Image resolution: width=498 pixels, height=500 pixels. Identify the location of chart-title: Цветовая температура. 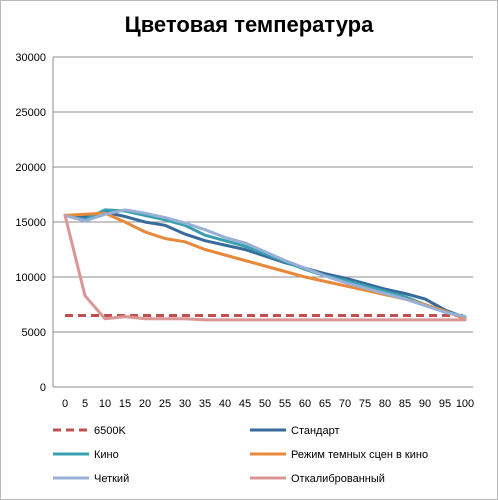
(249, 24).